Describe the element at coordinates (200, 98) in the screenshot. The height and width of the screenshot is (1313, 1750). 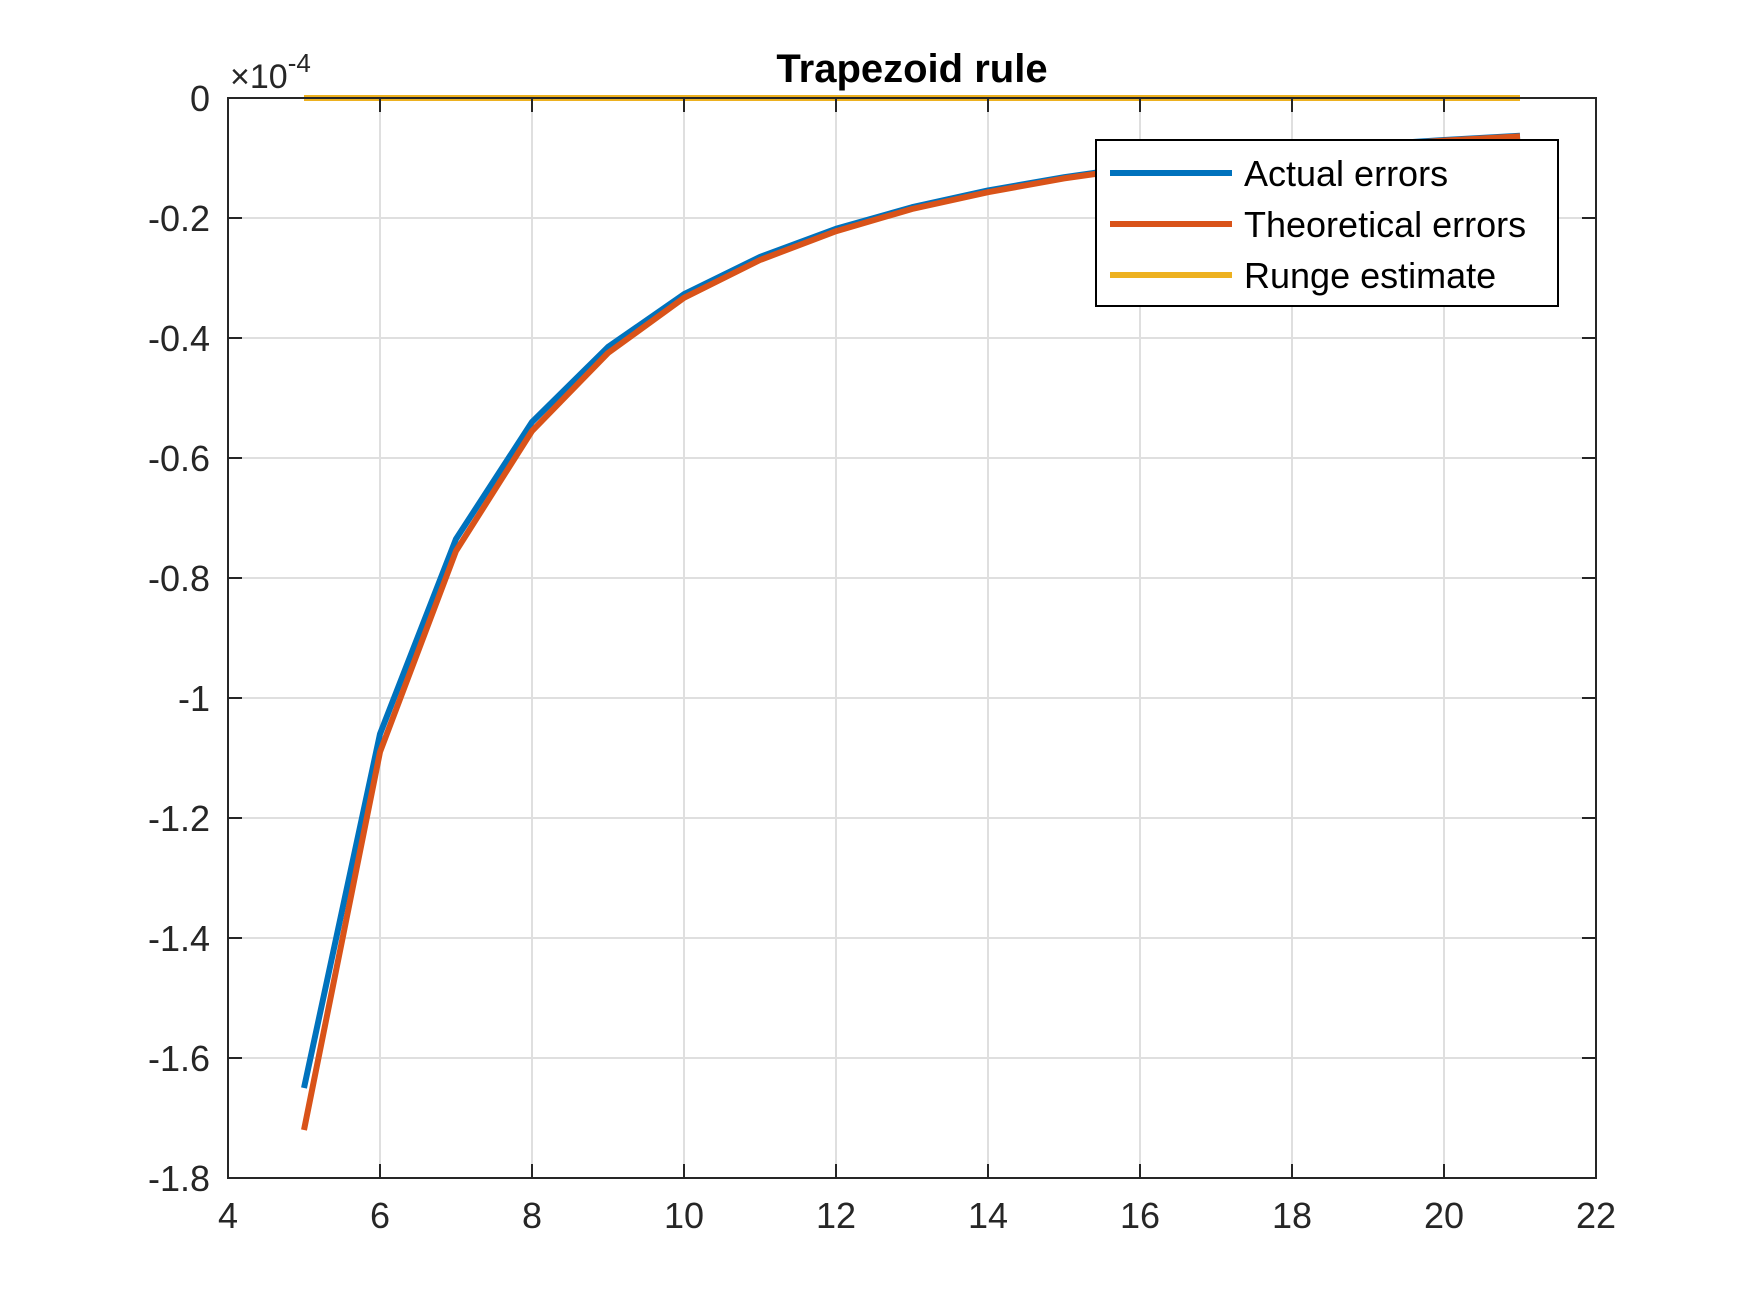
I see `y-tick-label: 0` at that location.